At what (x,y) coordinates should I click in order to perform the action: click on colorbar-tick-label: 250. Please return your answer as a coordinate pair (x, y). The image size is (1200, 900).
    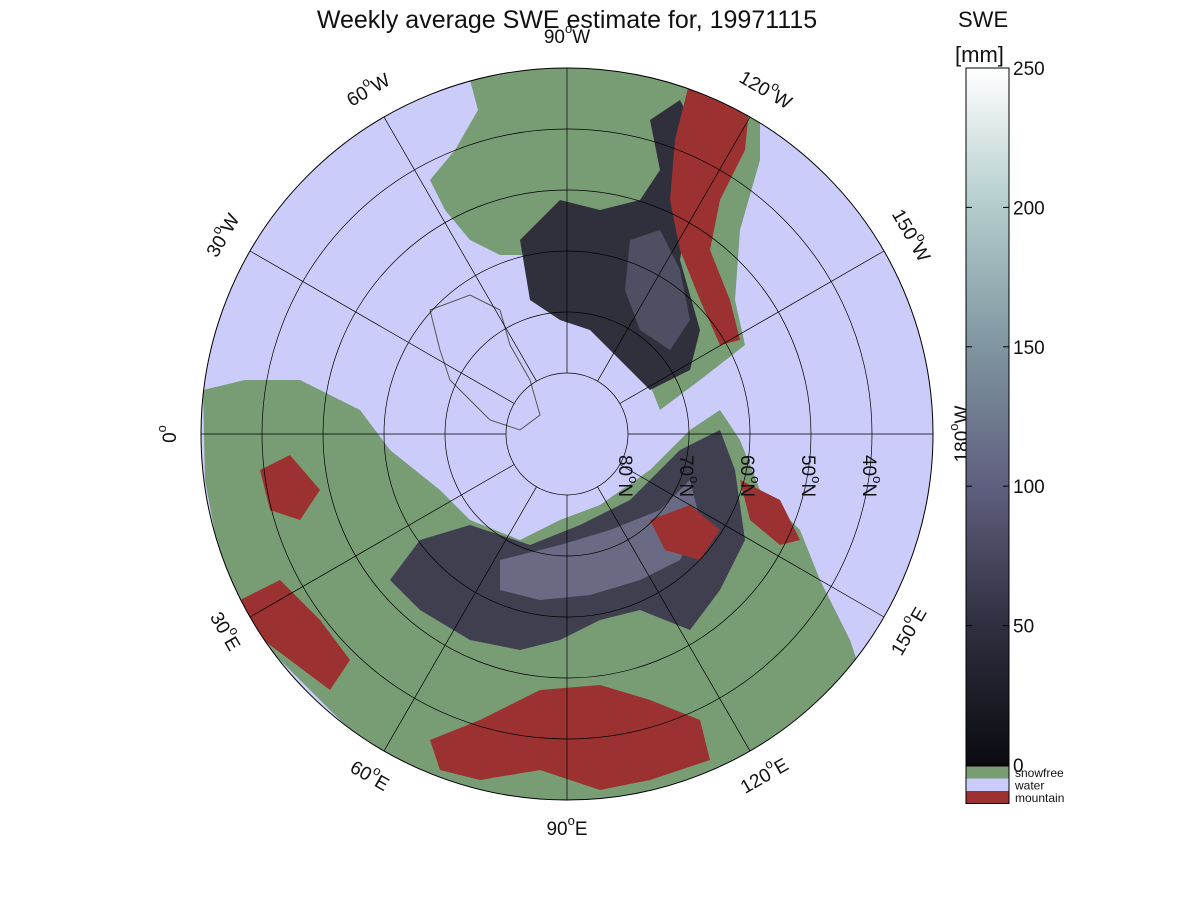
    Looking at the image, I should click on (1029, 69).